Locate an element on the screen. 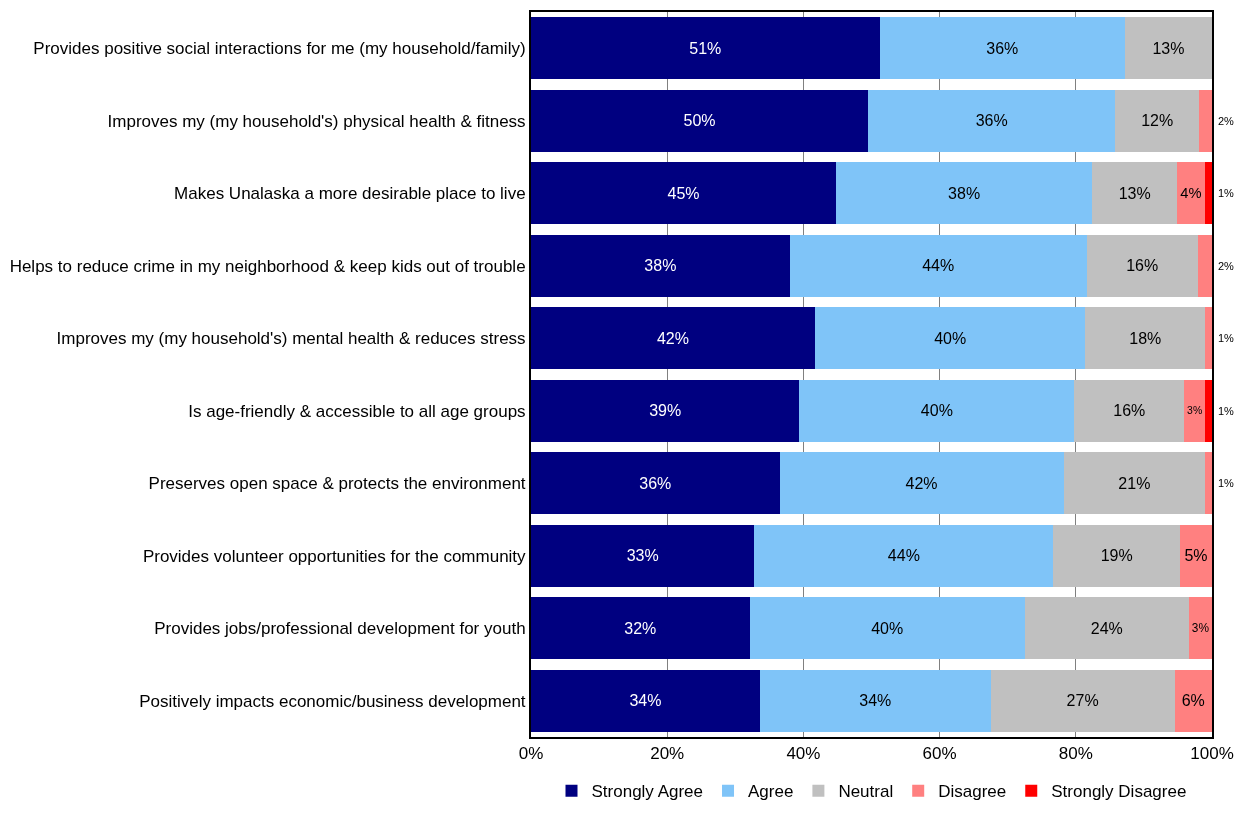  x-tick-label: 20% is located at coordinates (667, 754).